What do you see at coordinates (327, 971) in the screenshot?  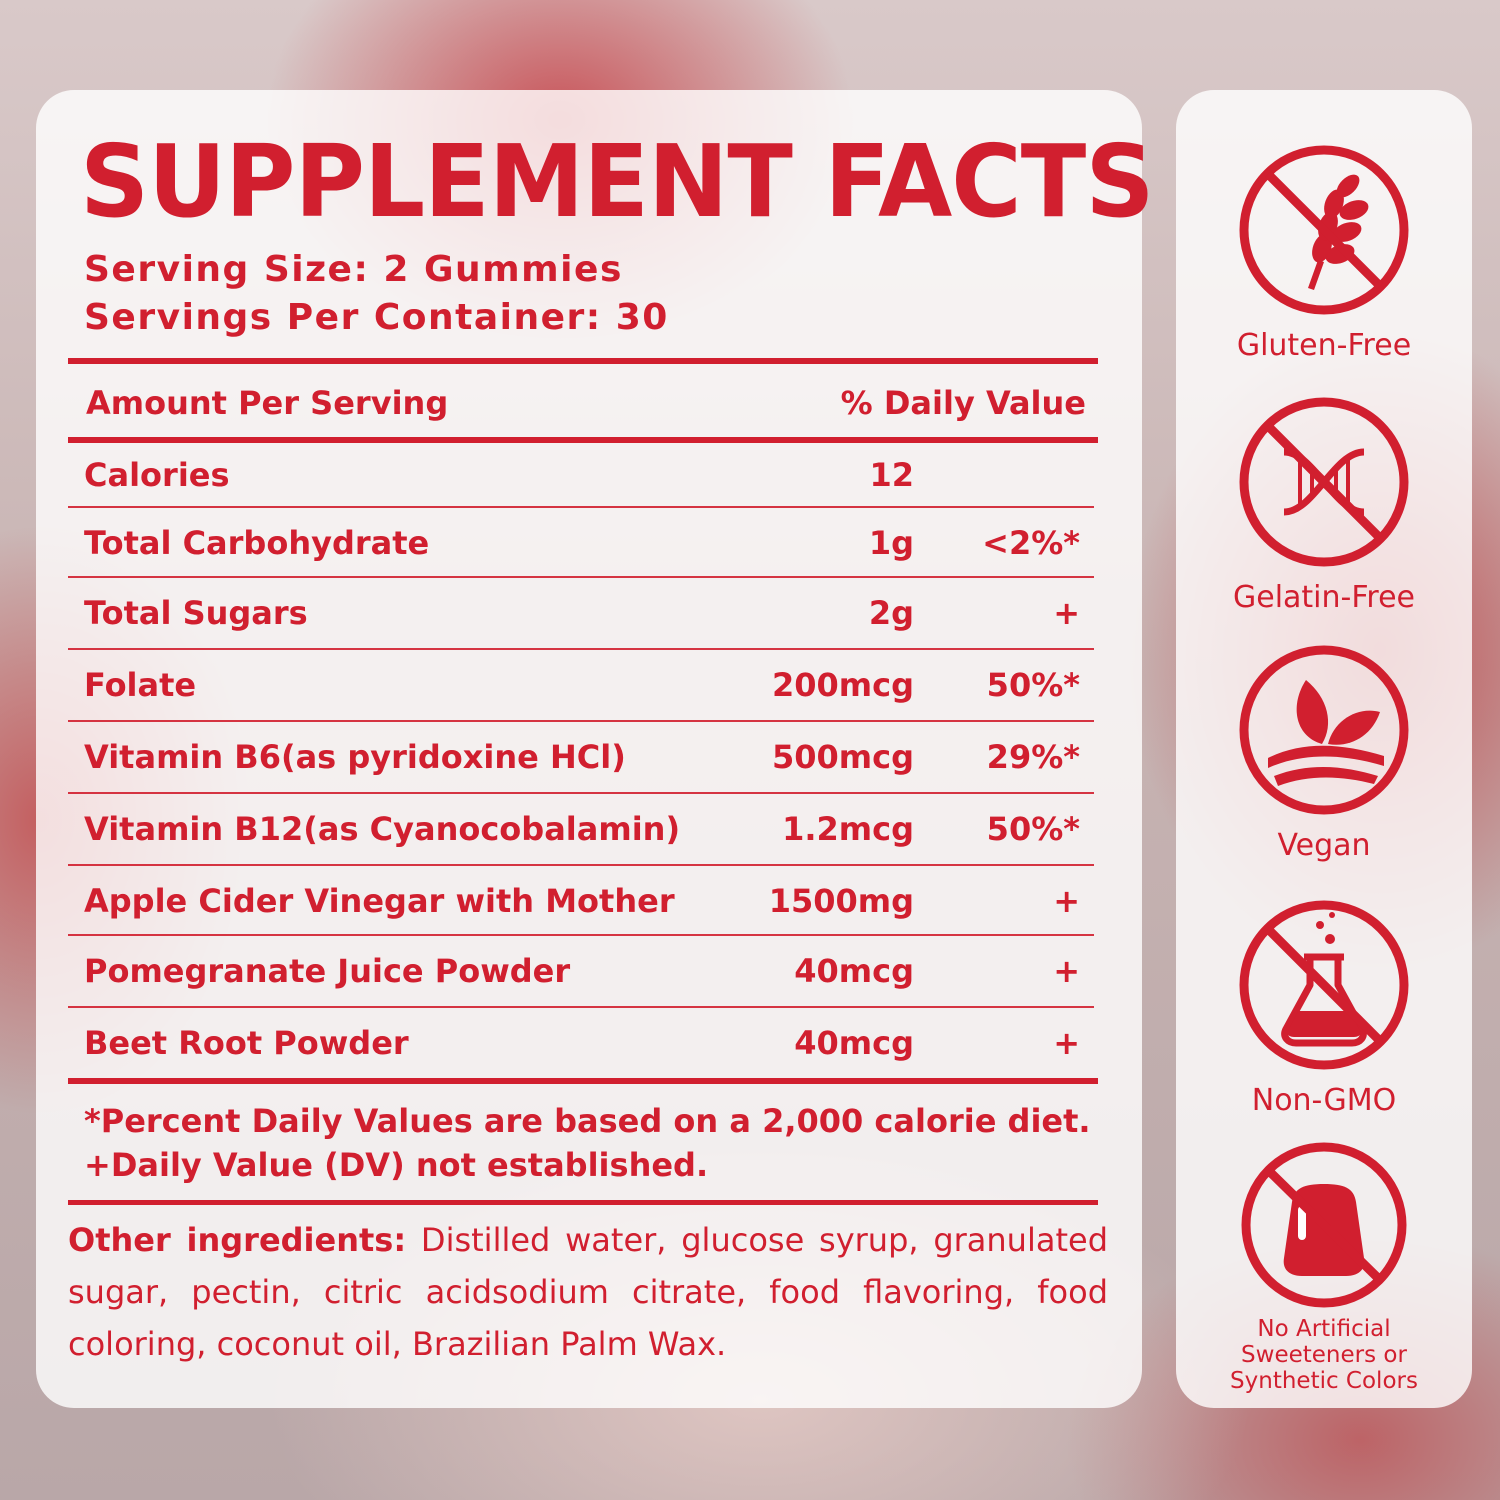 I see `nutrient-name: Pomegranate Juice Powder` at bounding box center [327, 971].